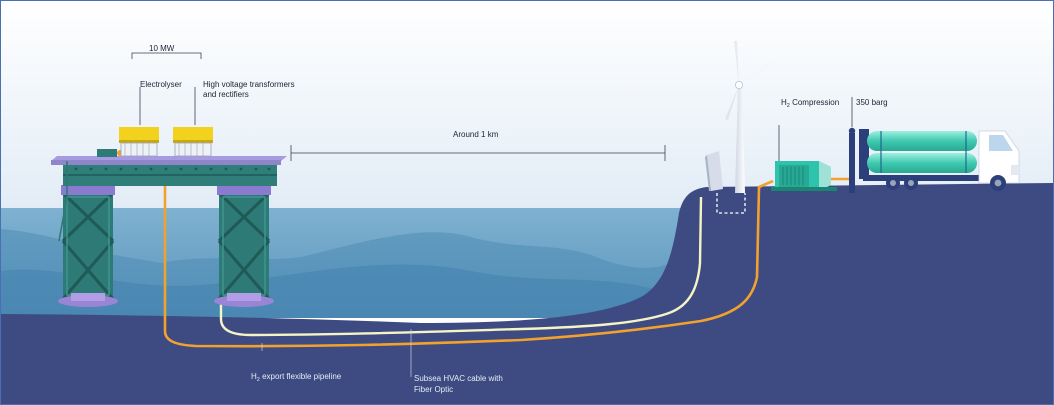 The height and width of the screenshot is (405, 1054). Describe the element at coordinates (784, 102) in the screenshot. I see `compression-label-prefix: H` at that location.